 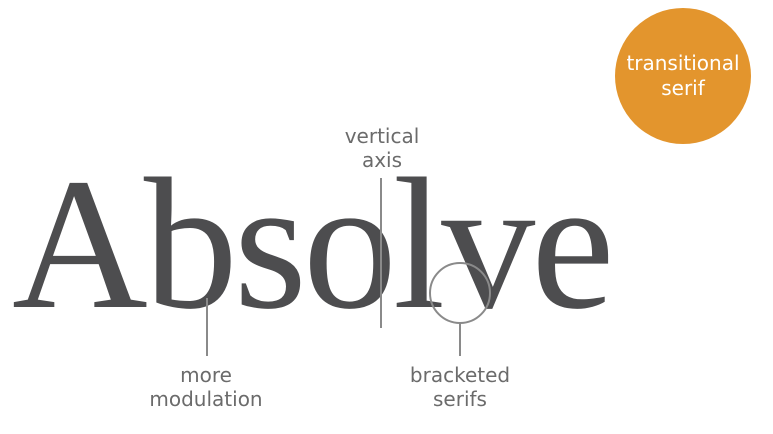 I want to click on modulation-label: more modulation, so click(x=206, y=387).